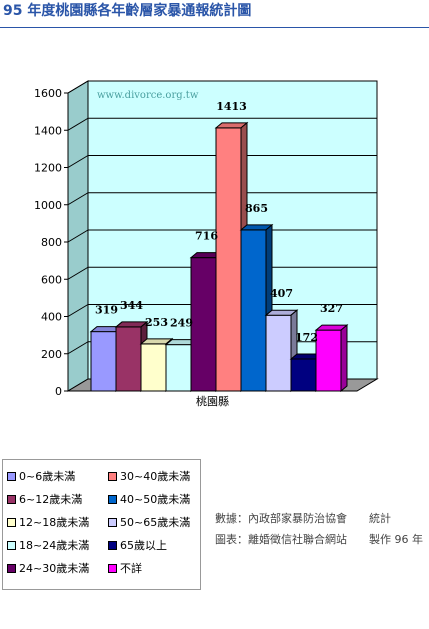 The image size is (429, 629). Describe the element at coordinates (58, 391) in the screenshot. I see `y-tick-label: 0` at that location.